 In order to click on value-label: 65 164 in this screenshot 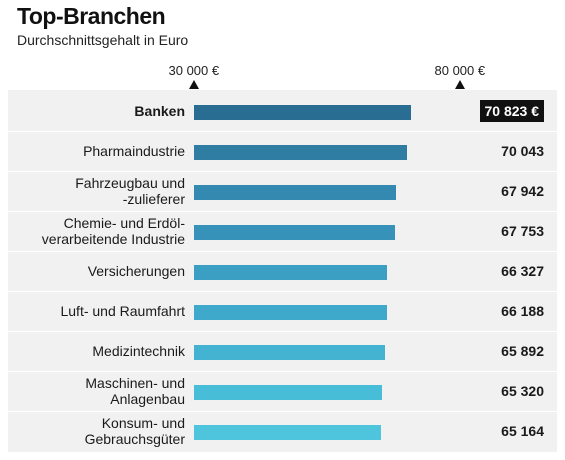, I will do `click(522, 431)`.